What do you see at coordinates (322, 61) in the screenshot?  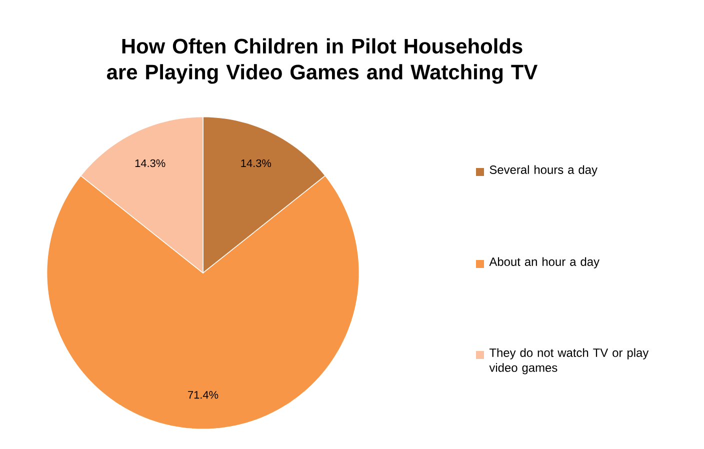 I see `chart-title: How Often Children in Pilot Households are Playing Video Games and Watching TV` at bounding box center [322, 61].